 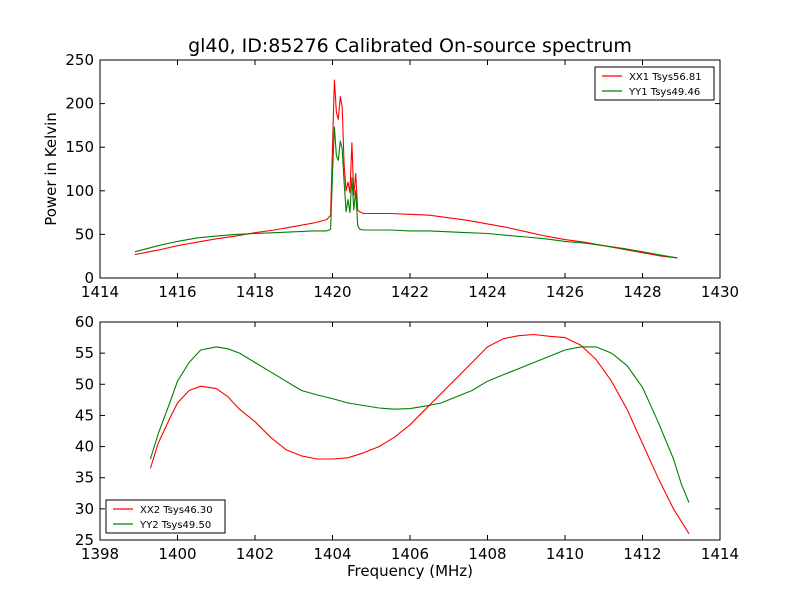 I want to click on y-tick-label: 100, so click(x=79, y=191).